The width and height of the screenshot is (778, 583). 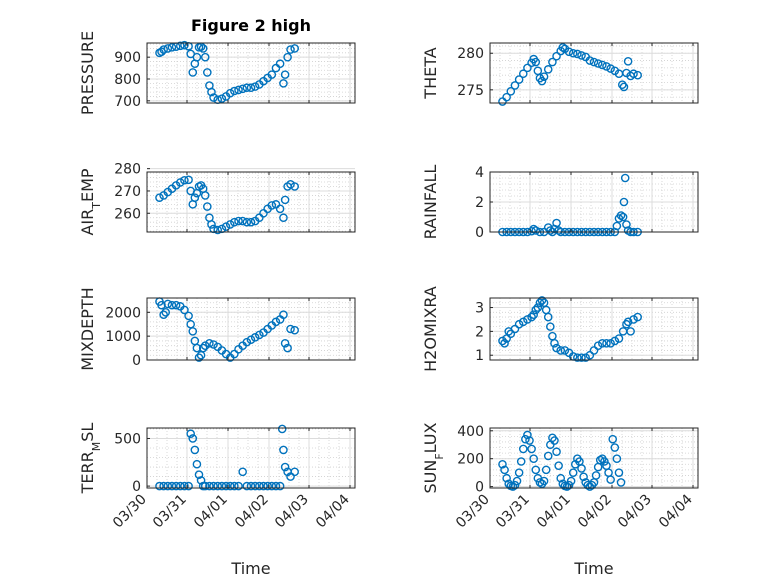 What do you see at coordinates (123, 313) in the screenshot?
I see `y-tick-label: 2000` at bounding box center [123, 313].